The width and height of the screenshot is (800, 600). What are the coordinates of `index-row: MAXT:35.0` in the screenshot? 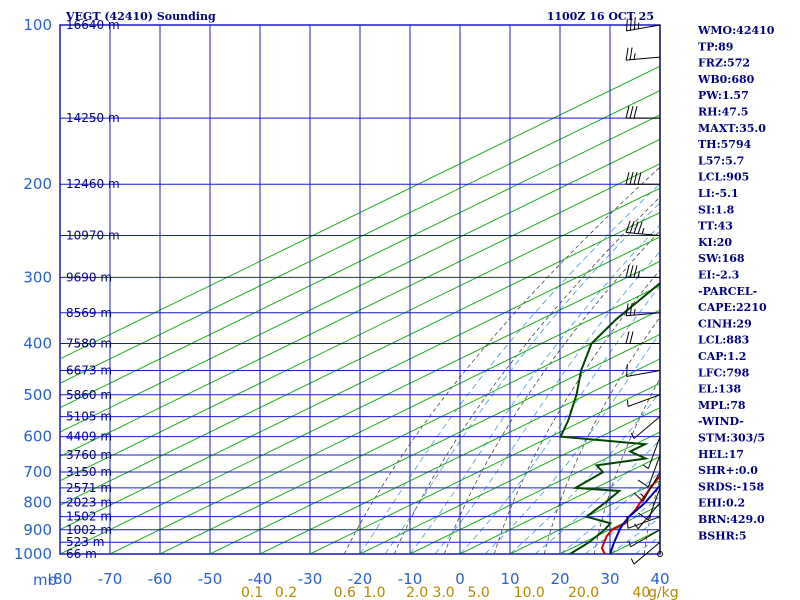 It's located at (732, 128).